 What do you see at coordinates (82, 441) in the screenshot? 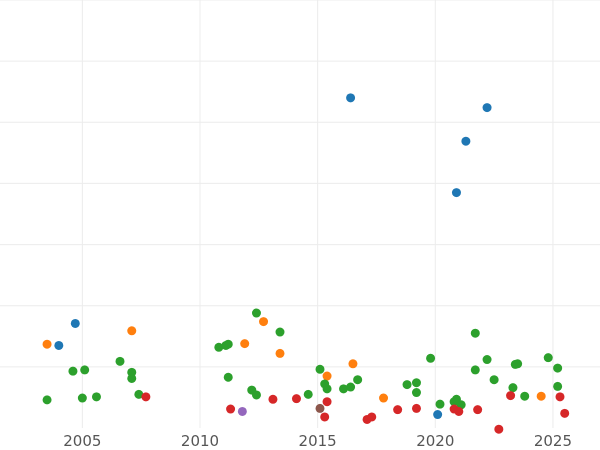
I see `x-tick-label: 2005` at bounding box center [82, 441].